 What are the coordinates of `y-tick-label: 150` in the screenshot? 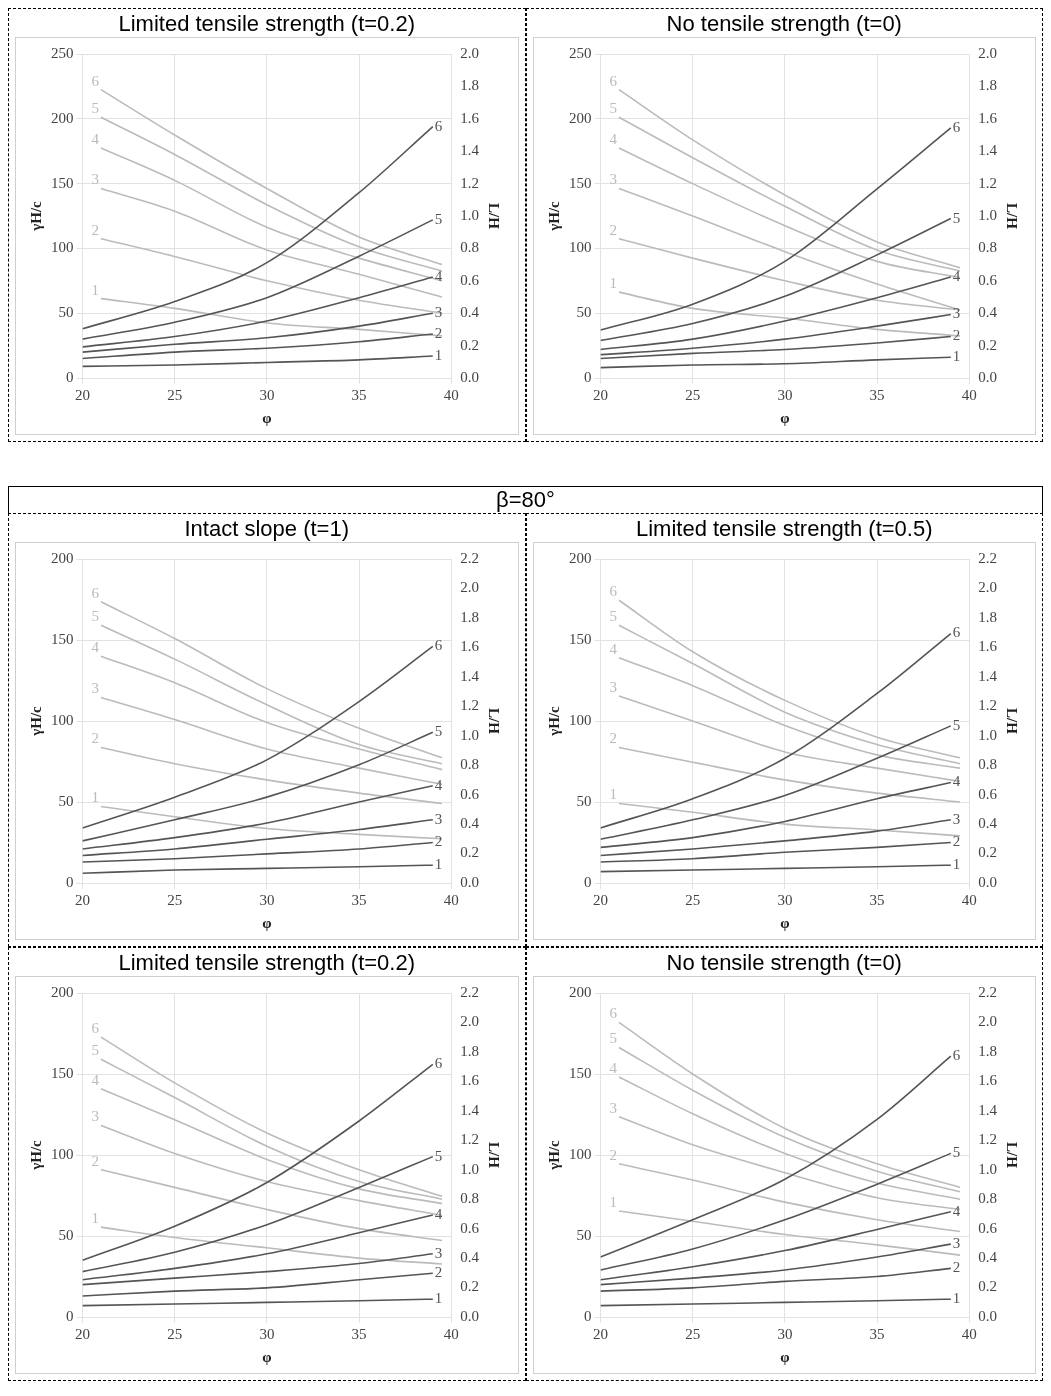 It's located at (62, 182).